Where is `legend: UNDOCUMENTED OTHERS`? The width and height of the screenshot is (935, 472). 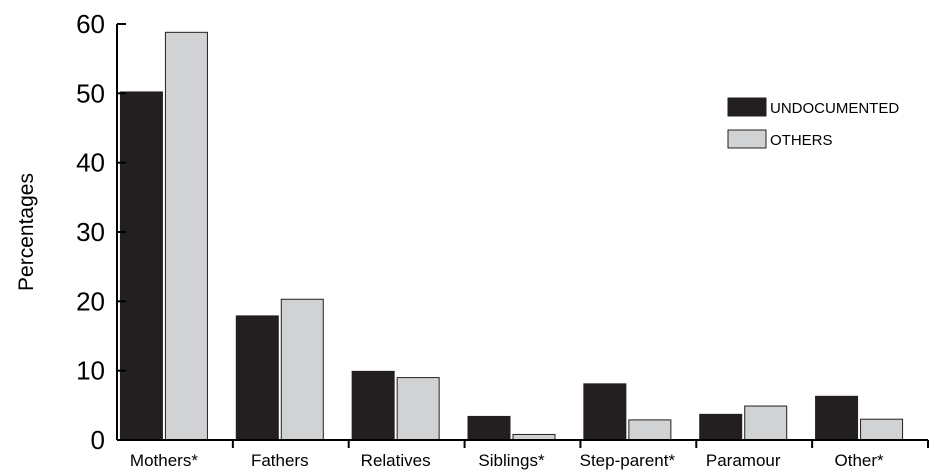
legend: UNDOCUMENTED OTHERS is located at coordinates (813, 123).